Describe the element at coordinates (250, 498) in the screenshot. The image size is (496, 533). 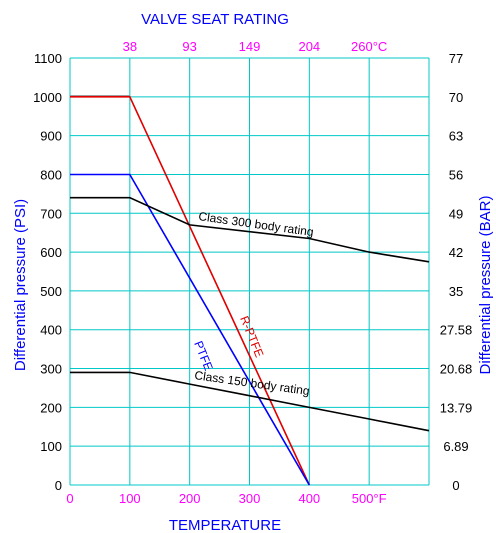
I see `x-tick-label: 300` at that location.